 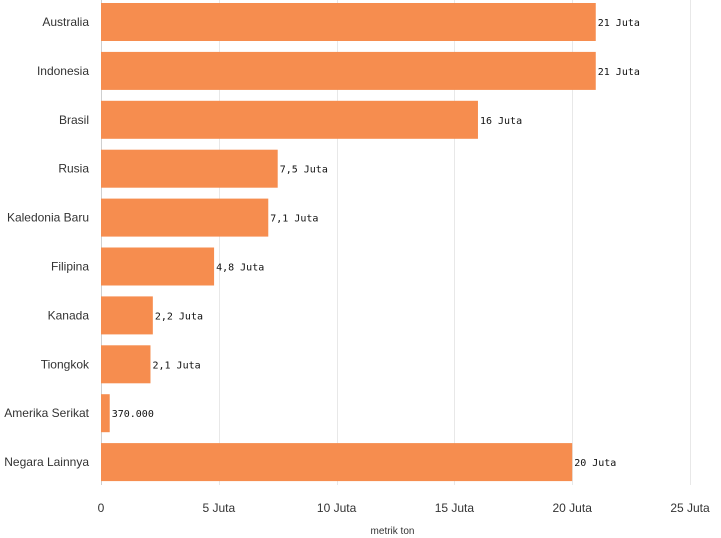 What do you see at coordinates (46, 413) in the screenshot?
I see `category-label: Amerika Serikat` at bounding box center [46, 413].